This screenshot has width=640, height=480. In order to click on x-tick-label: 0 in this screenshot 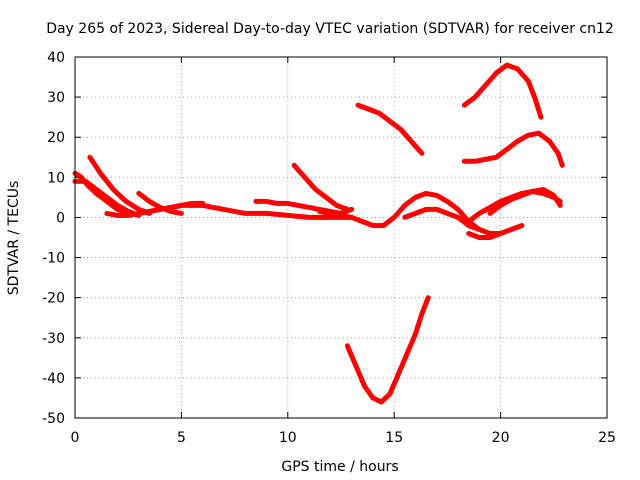, I will do `click(75, 438)`.